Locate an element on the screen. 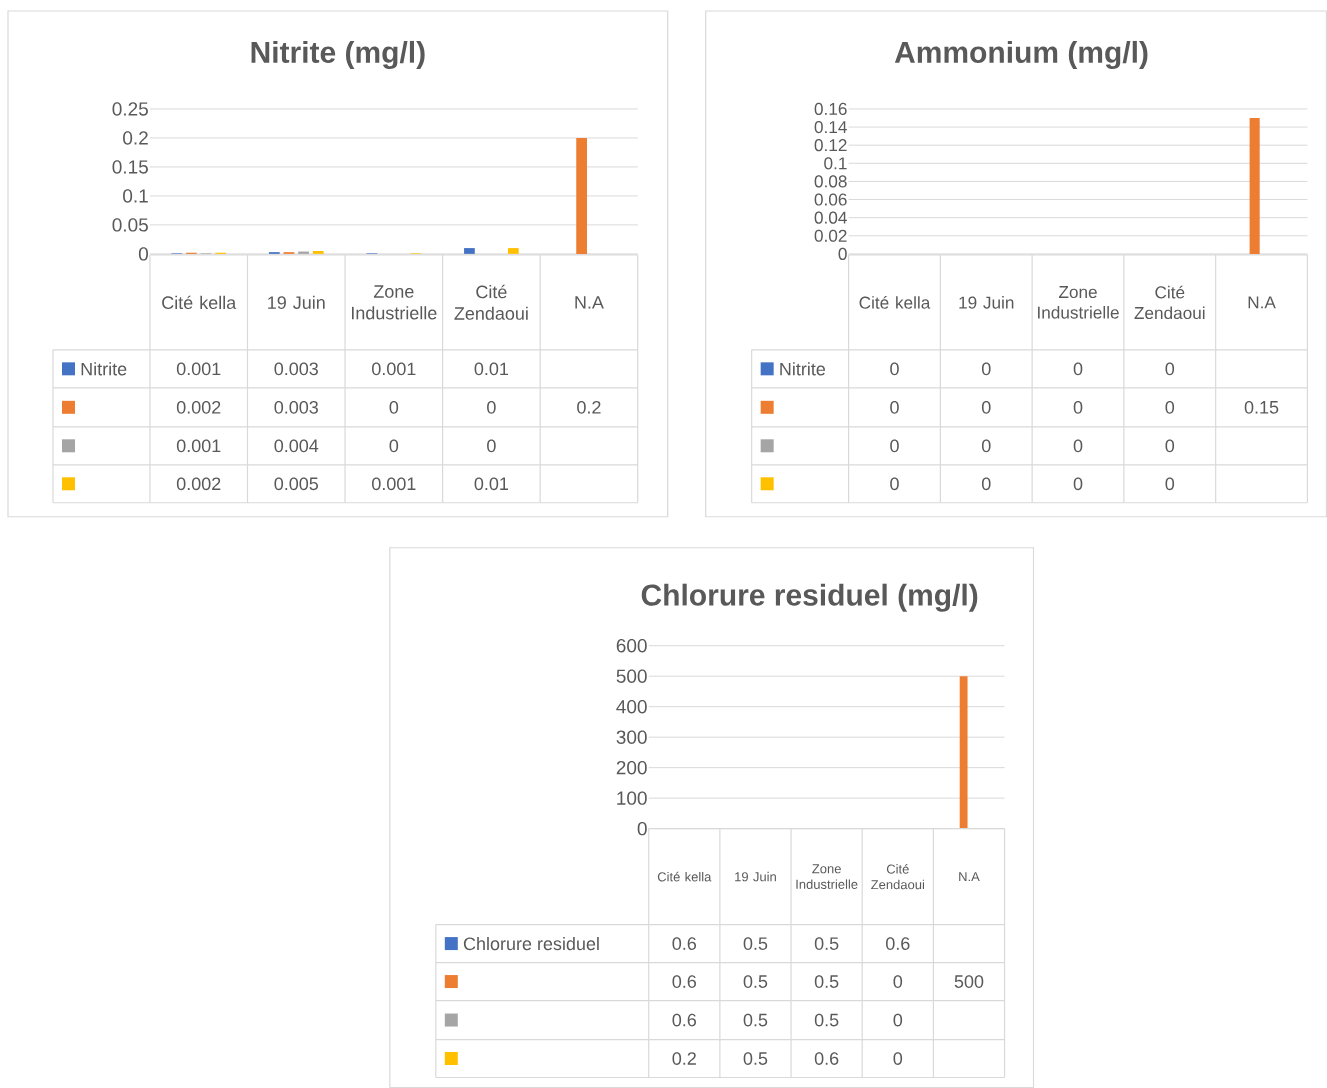 This screenshot has width=1327, height=1088. data-label: 500 is located at coordinates (969, 981).